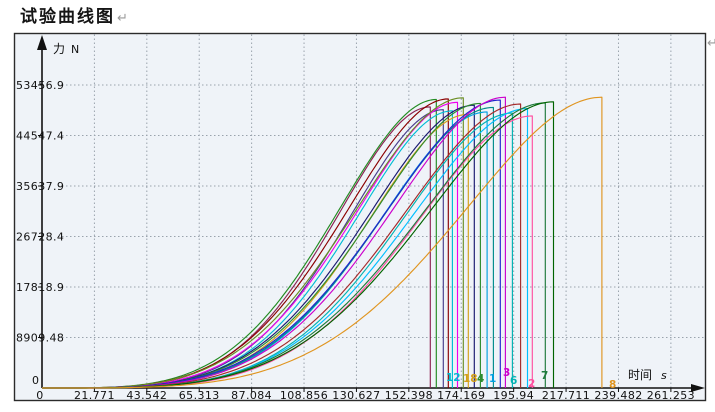 This screenshot has width=715, height=412. I want to click on x-tick-label: 174.169, so click(461, 395).